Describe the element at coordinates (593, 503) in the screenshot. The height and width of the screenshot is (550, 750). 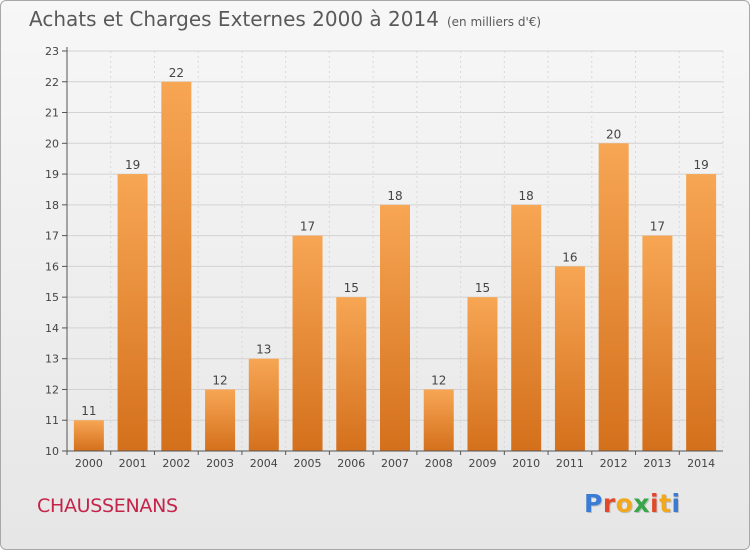
I see `logo-letter: P` at that location.